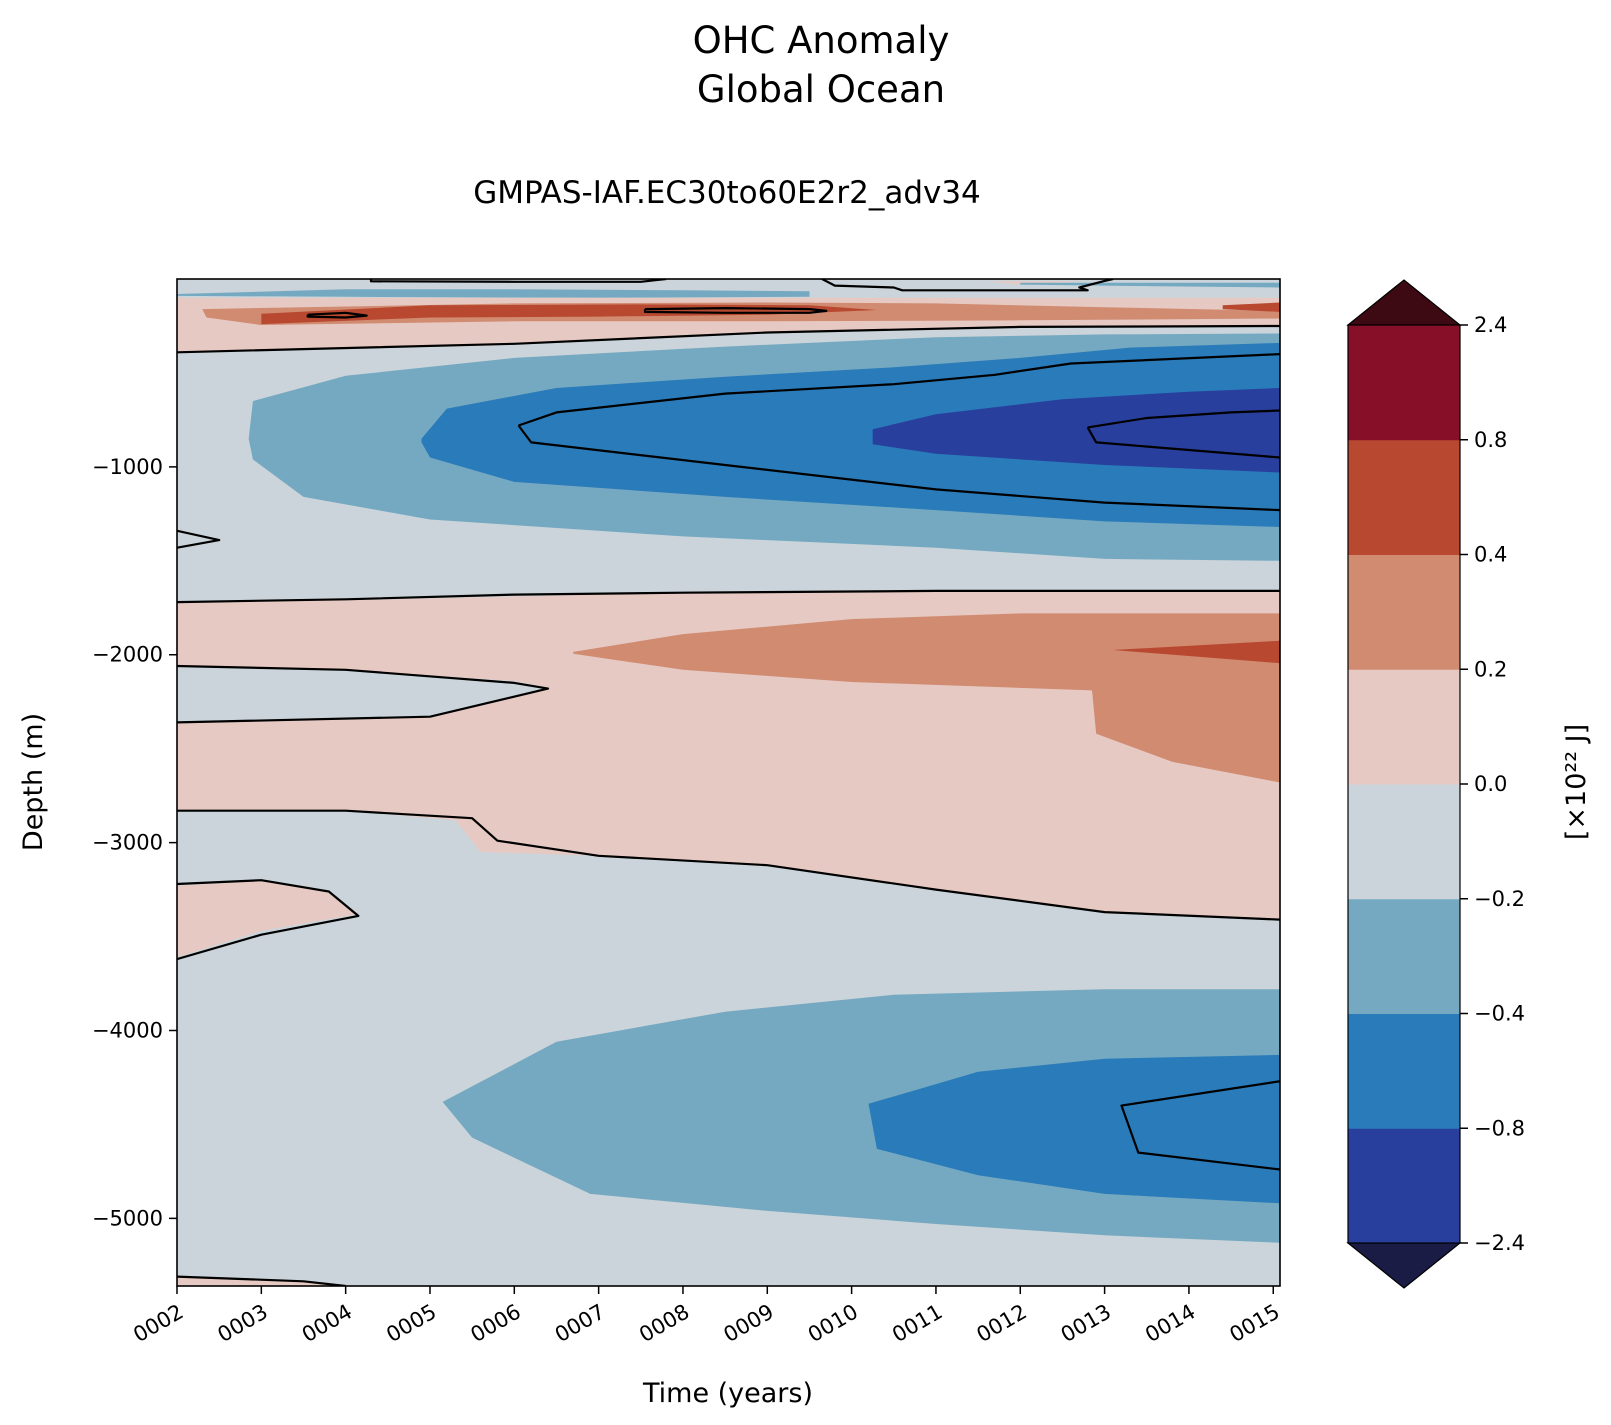  I want to click on x-tick-label: 0009, so click(748, 1324).